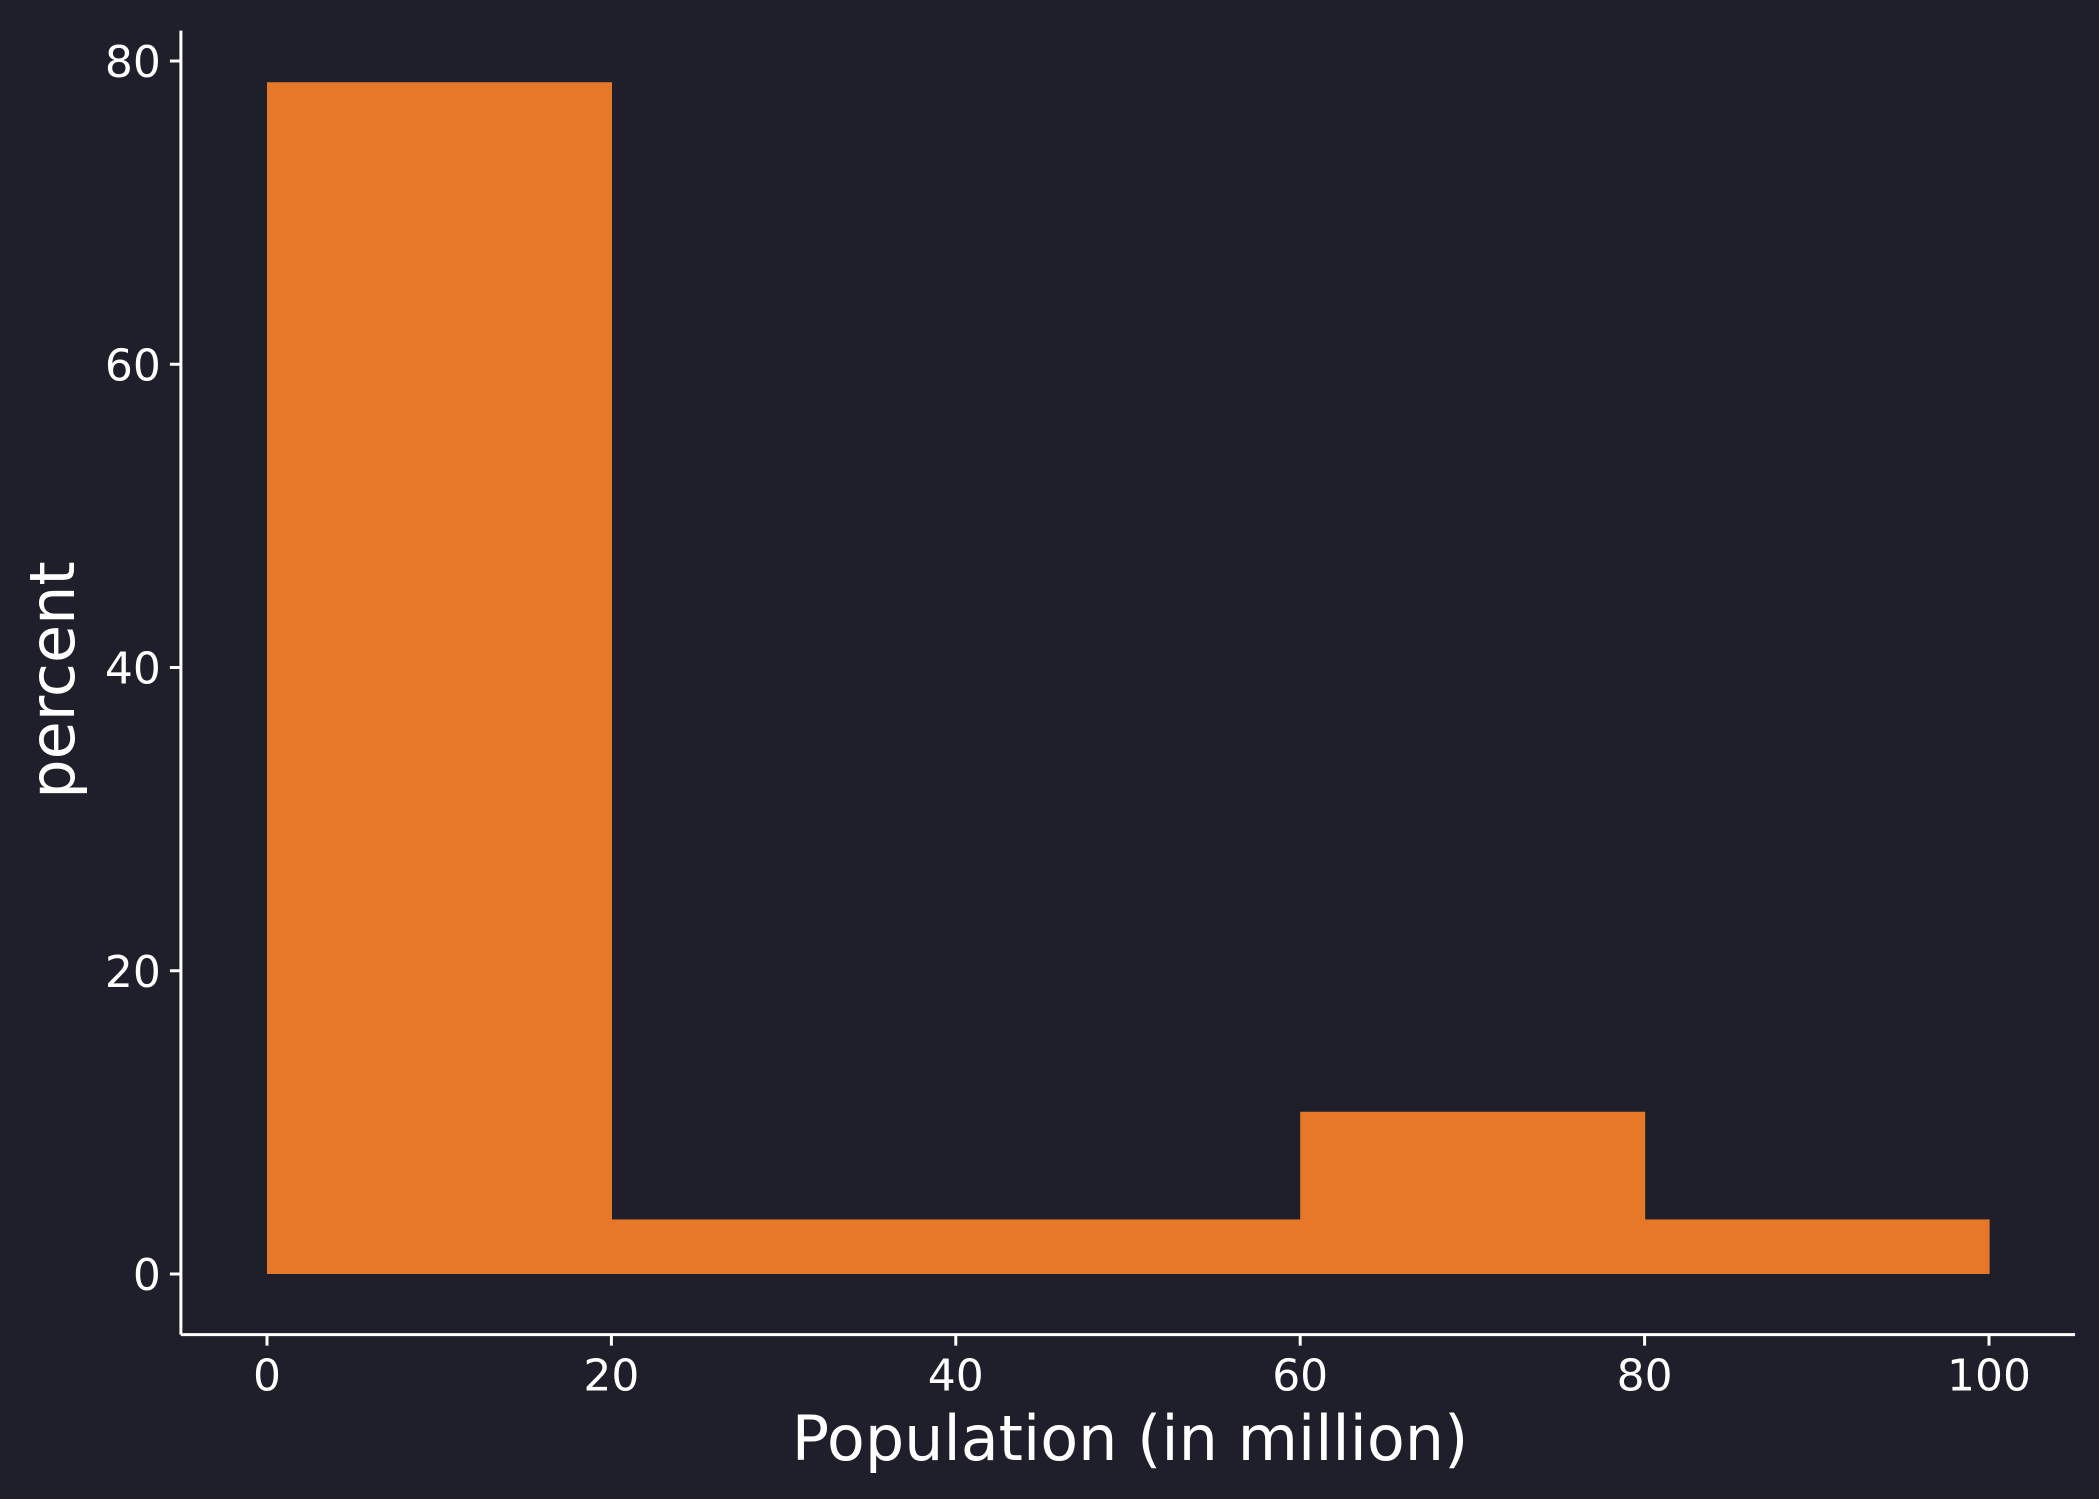 The image size is (2099, 1499). I want to click on y-tick-label-0: 0, so click(147, 1275).